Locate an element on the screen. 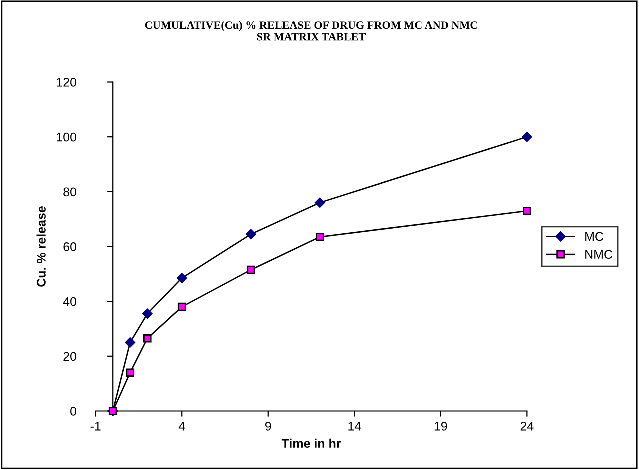  legend-label: NMC is located at coordinates (599, 255).